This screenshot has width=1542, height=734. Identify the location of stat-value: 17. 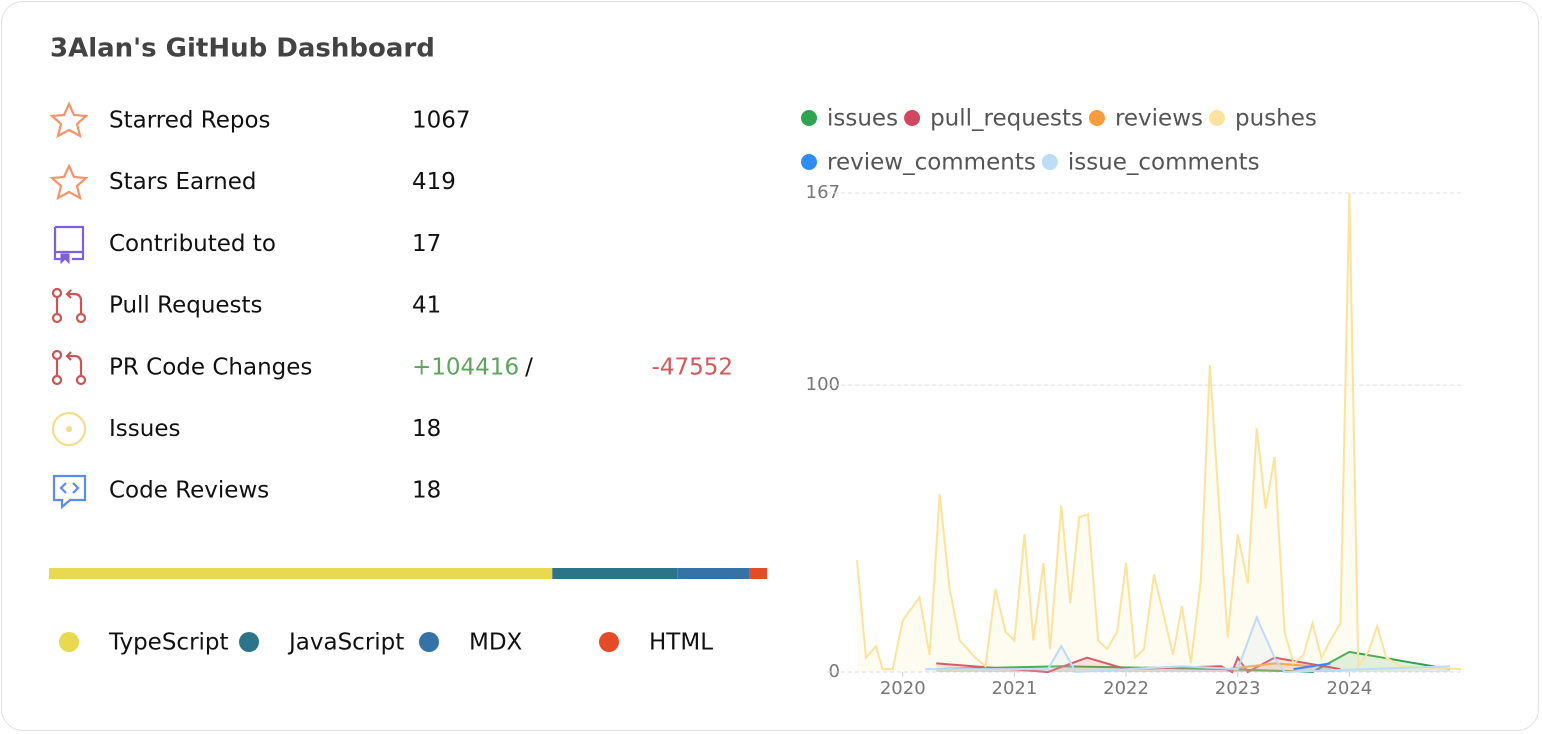
(426, 244).